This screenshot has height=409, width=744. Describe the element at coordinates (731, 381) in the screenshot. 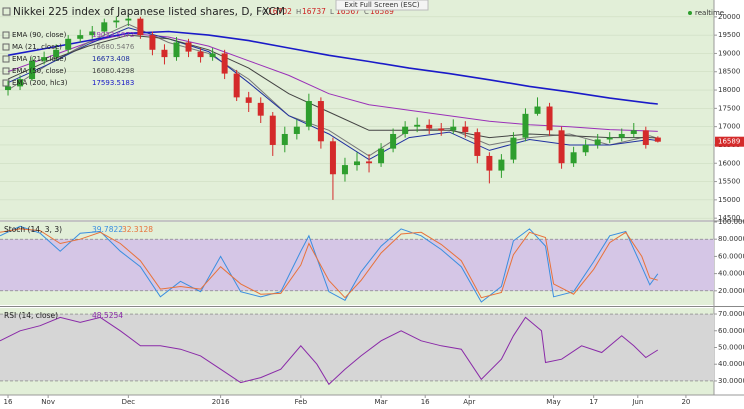

I see `y-tick-label: 30.0000` at that location.